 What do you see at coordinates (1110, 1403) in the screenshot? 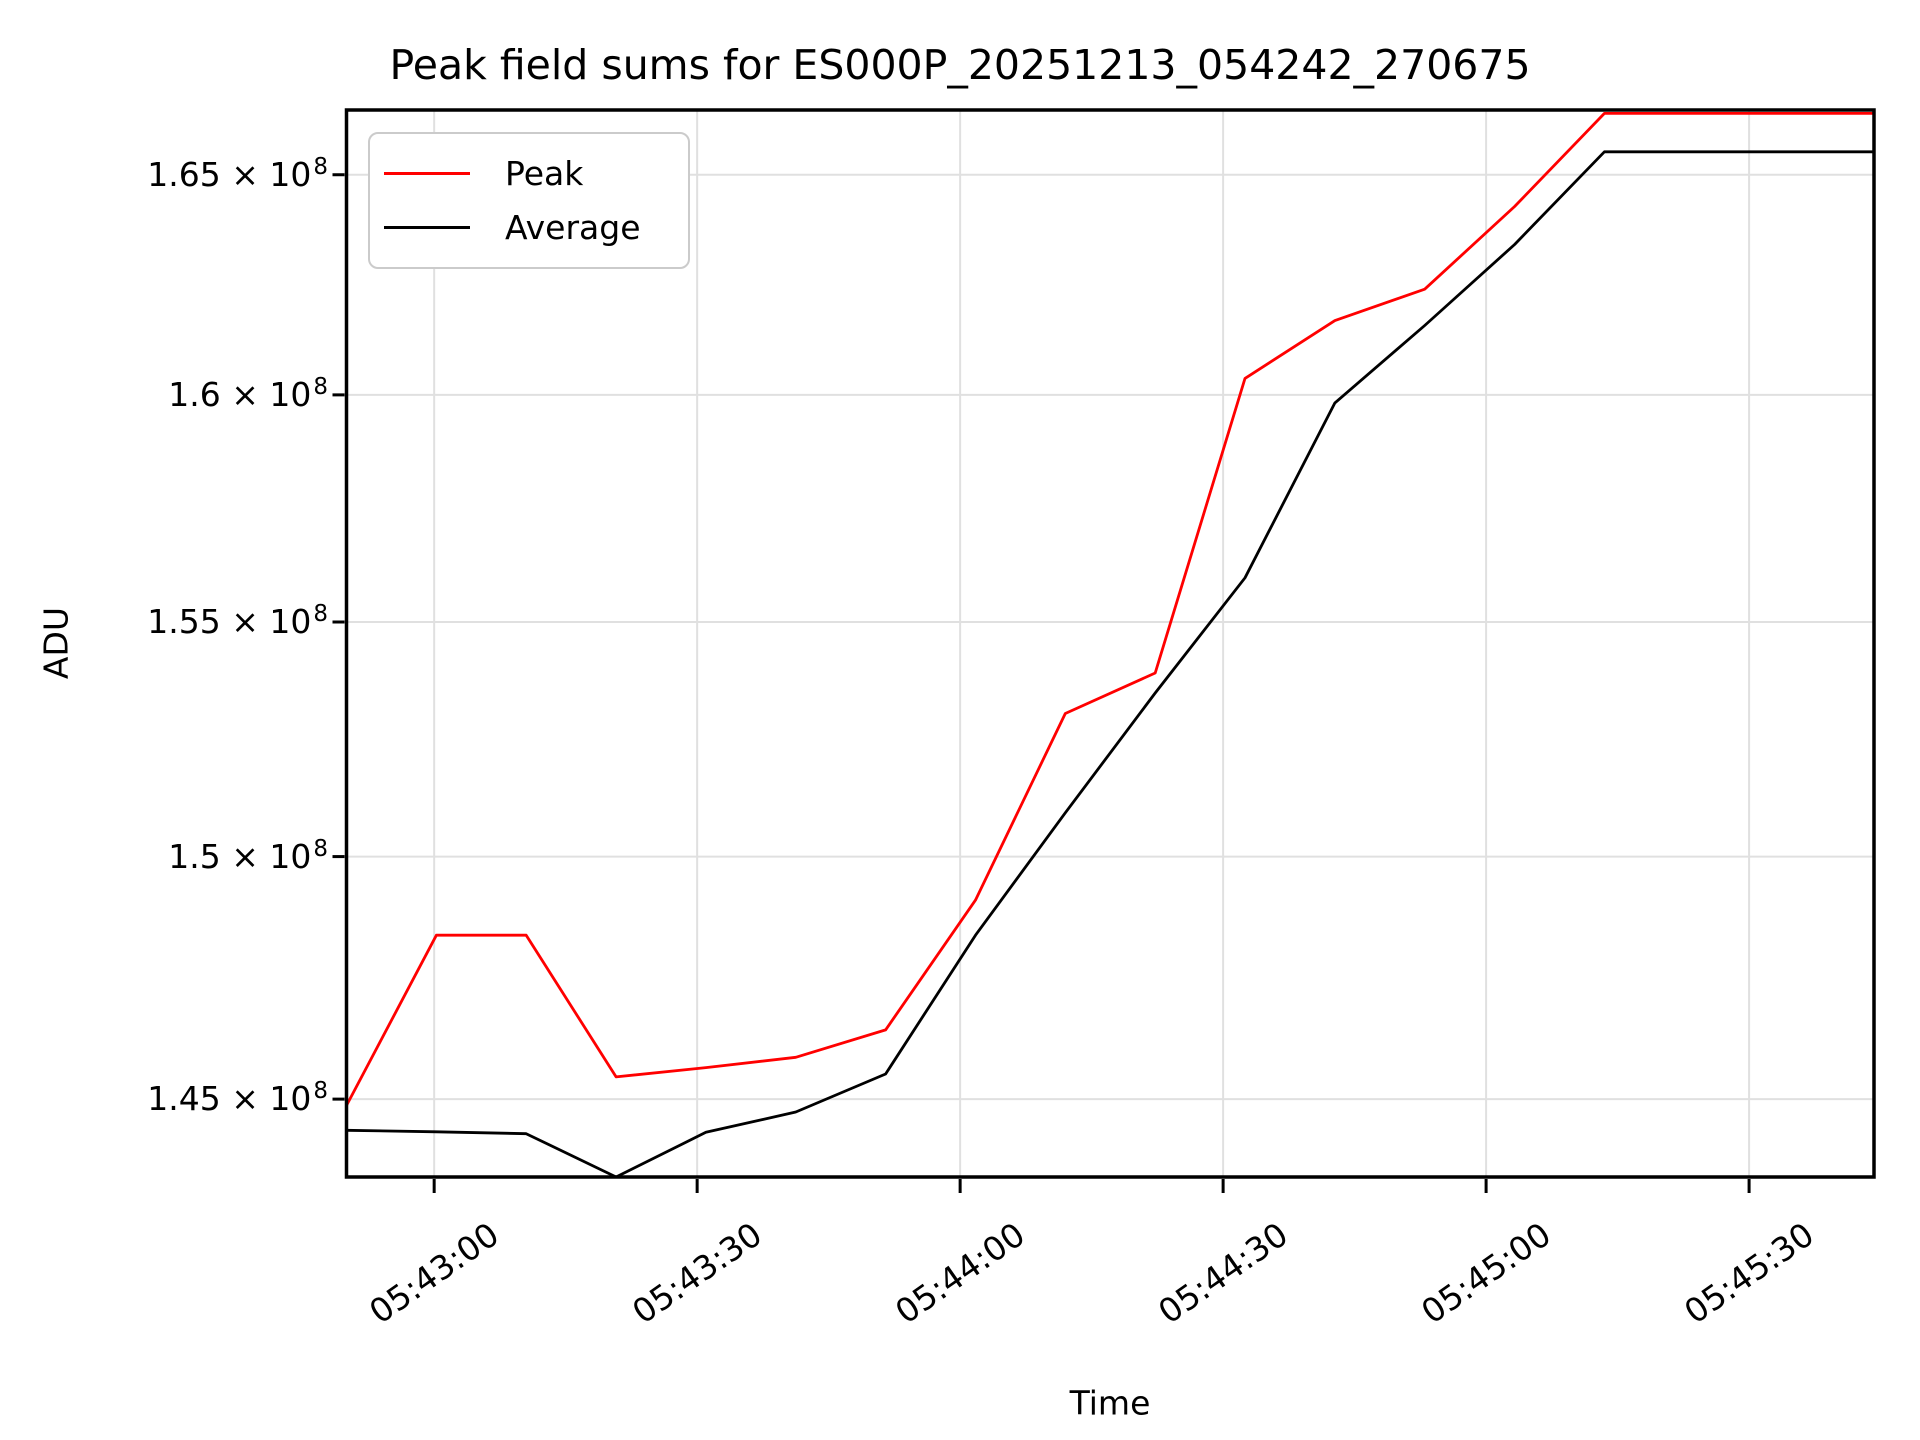
I see `x-axis-label: Time` at bounding box center [1110, 1403].